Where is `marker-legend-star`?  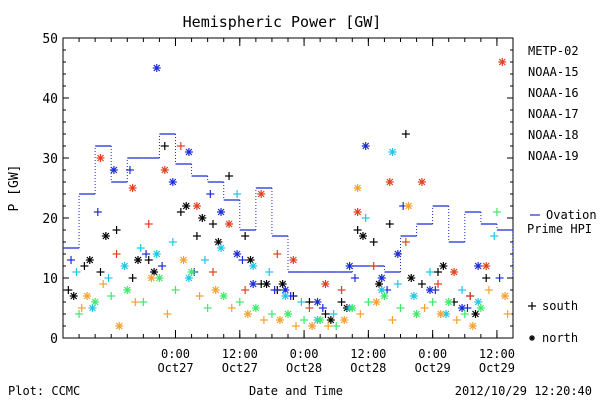
marker-legend-star is located at coordinates (532, 338).